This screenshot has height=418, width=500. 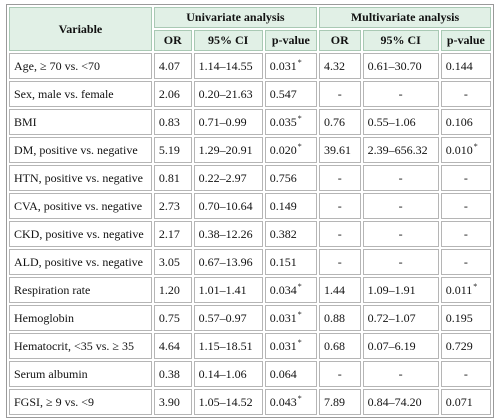 What do you see at coordinates (459, 150) in the screenshot?
I see `cell-text: 0.010` at bounding box center [459, 150].